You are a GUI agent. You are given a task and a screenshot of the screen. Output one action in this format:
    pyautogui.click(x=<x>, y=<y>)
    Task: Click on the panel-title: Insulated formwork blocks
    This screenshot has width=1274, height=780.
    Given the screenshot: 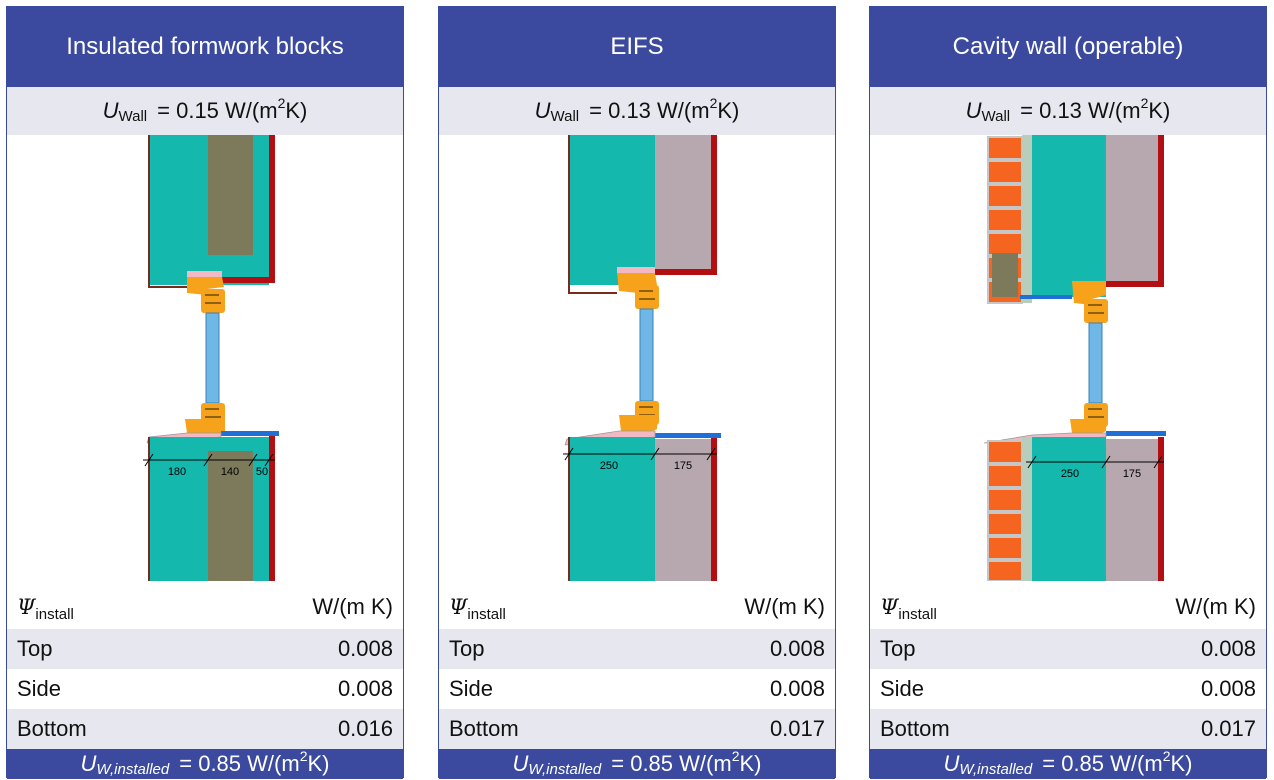 What is the action you would take?
    pyautogui.click(x=205, y=47)
    